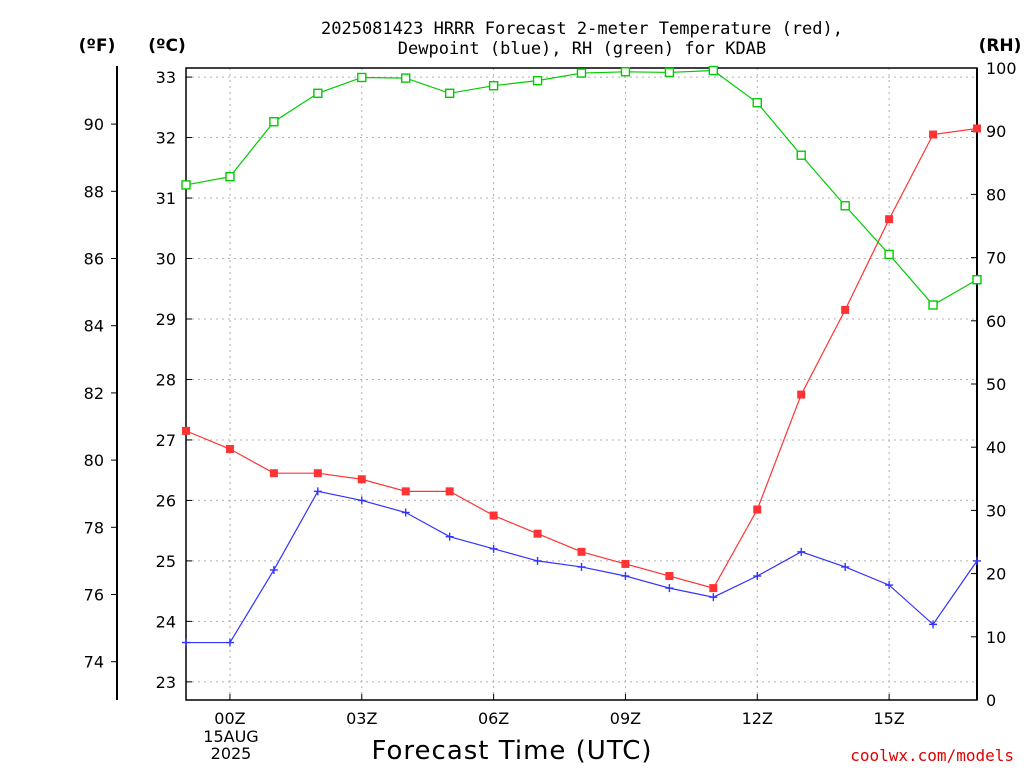 This screenshot has height=768, width=1024. Describe the element at coordinates (166, 561) in the screenshot. I see `celsius-tick-label: 25` at that location.